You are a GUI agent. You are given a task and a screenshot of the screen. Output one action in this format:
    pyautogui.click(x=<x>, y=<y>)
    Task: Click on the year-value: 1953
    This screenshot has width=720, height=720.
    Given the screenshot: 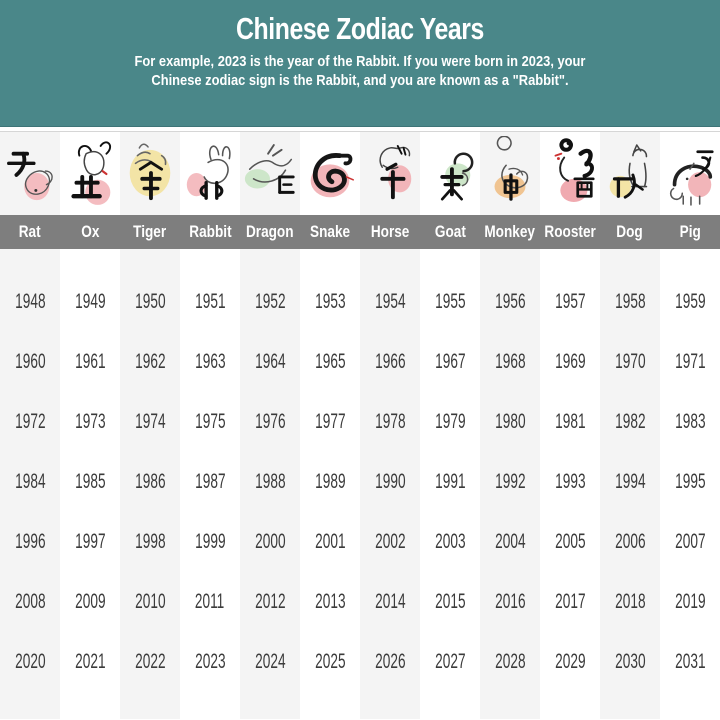 What is the action you would take?
    pyautogui.click(x=330, y=301)
    